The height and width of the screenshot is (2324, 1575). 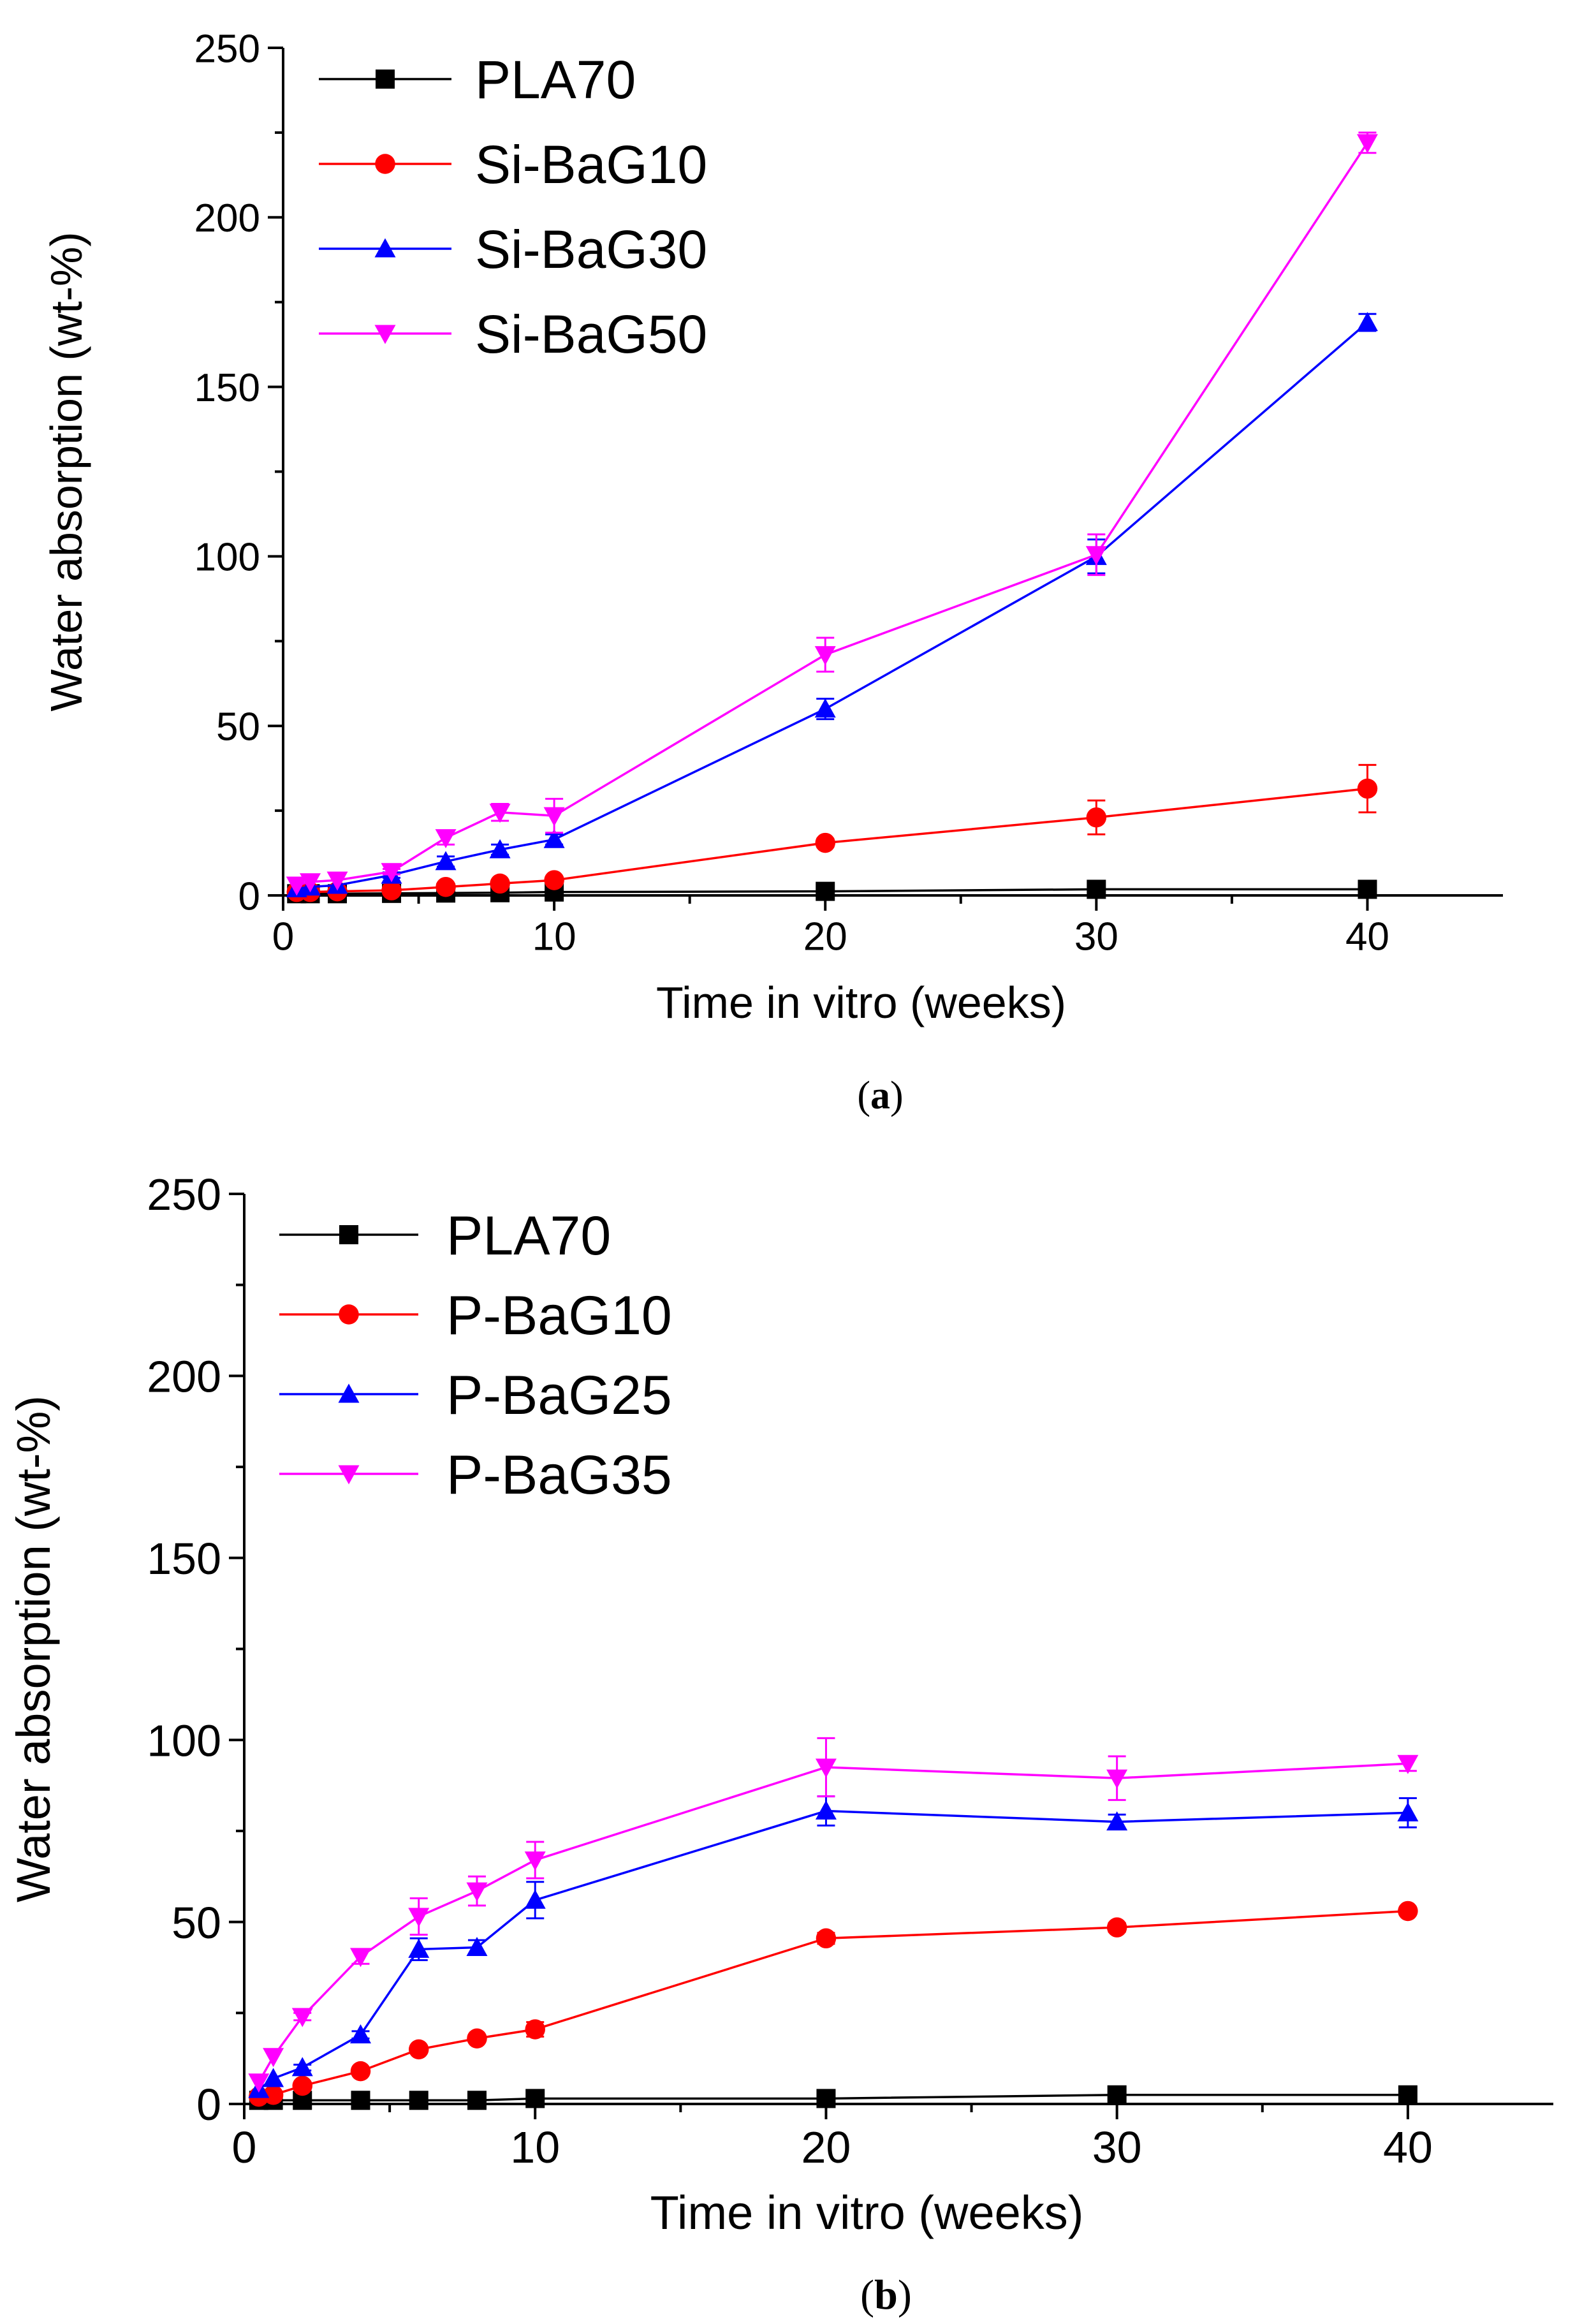 I want to click on series-p-bag25, so click(x=833, y=1947).